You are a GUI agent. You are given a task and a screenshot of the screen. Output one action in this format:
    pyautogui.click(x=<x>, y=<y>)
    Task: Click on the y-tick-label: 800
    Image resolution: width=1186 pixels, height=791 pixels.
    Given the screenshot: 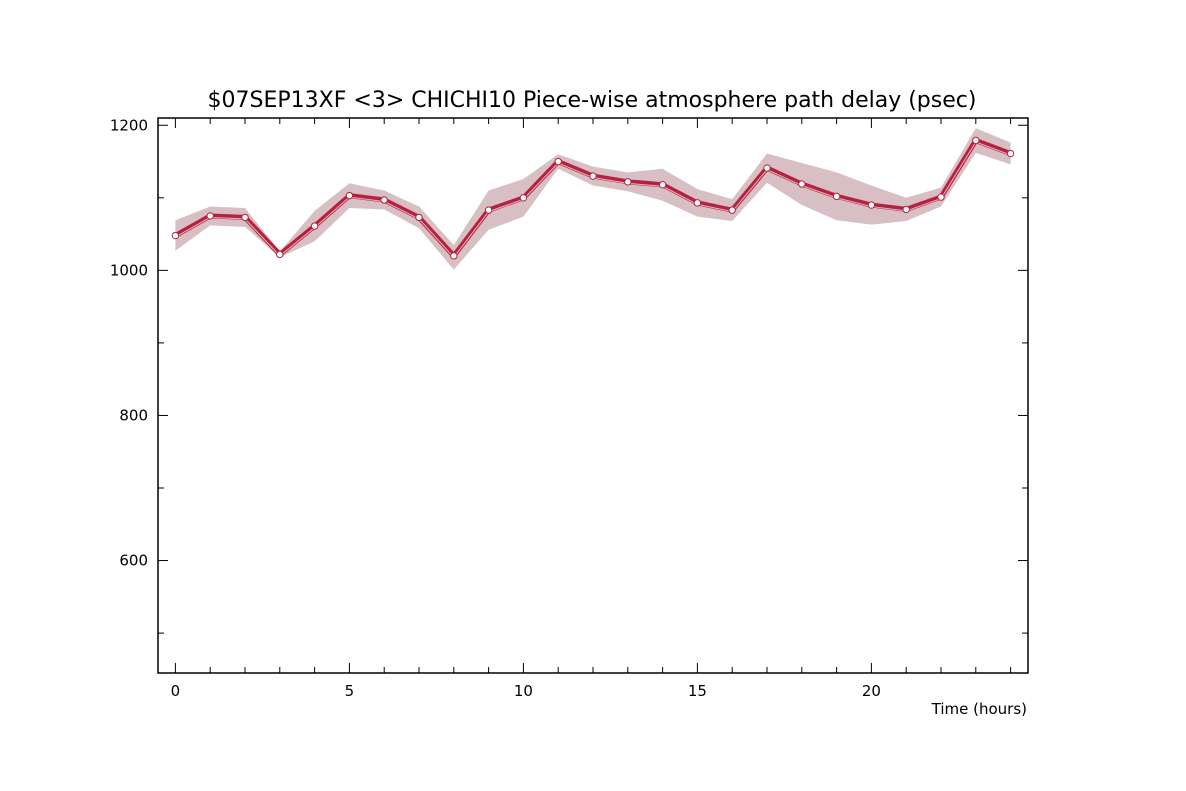 What is the action you would take?
    pyautogui.click(x=133, y=415)
    